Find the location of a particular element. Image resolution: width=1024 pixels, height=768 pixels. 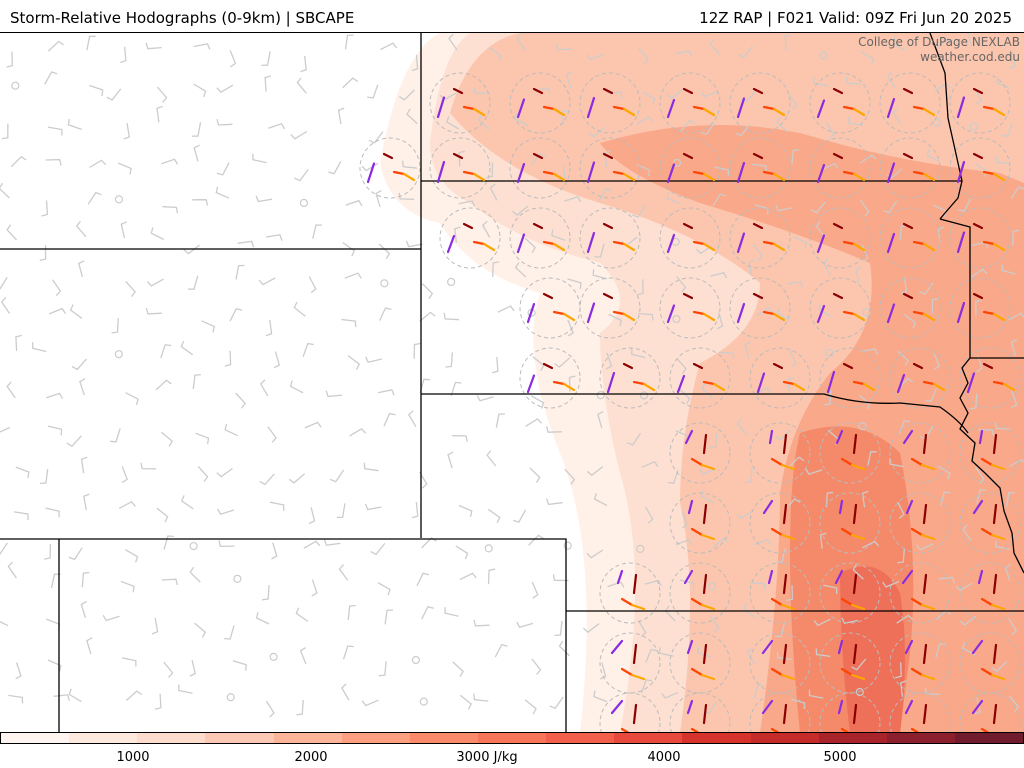

state-border is located at coordinates (981, 288).